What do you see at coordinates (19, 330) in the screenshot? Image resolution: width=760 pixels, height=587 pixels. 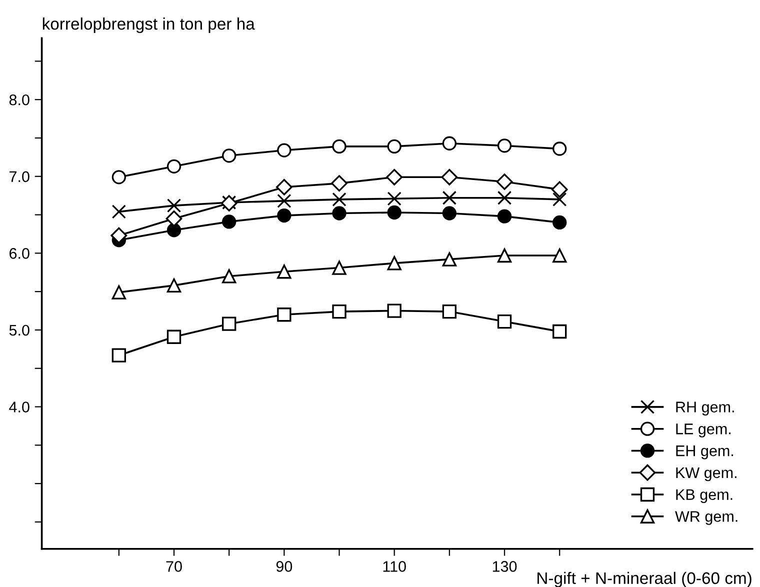 I see `y-tick-label: 5.0` at bounding box center [19, 330].